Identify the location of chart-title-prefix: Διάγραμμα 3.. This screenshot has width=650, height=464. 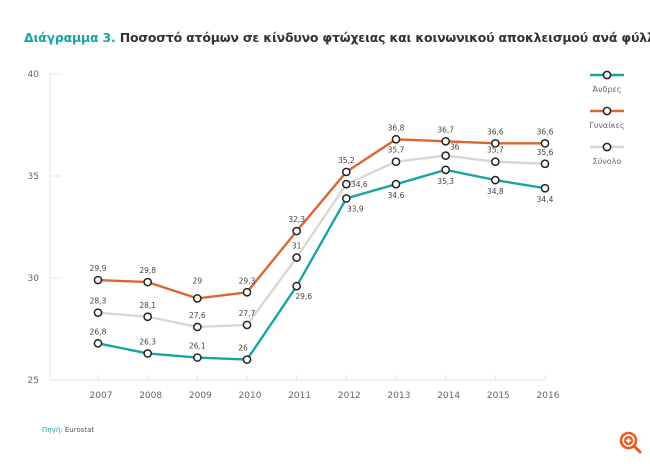
(70, 37).